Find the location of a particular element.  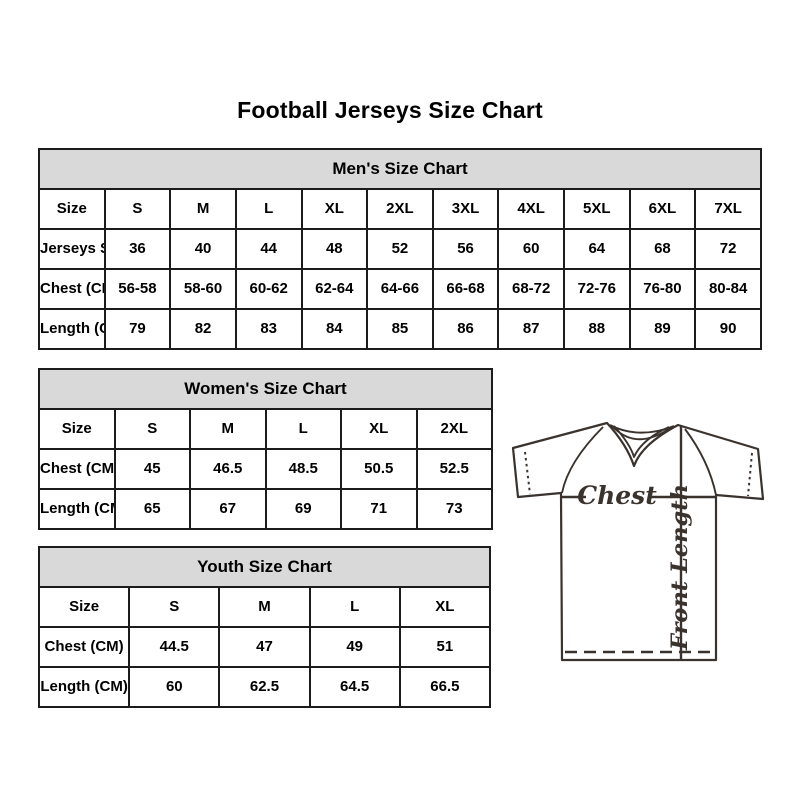

value-cell: 56 is located at coordinates (465, 249).